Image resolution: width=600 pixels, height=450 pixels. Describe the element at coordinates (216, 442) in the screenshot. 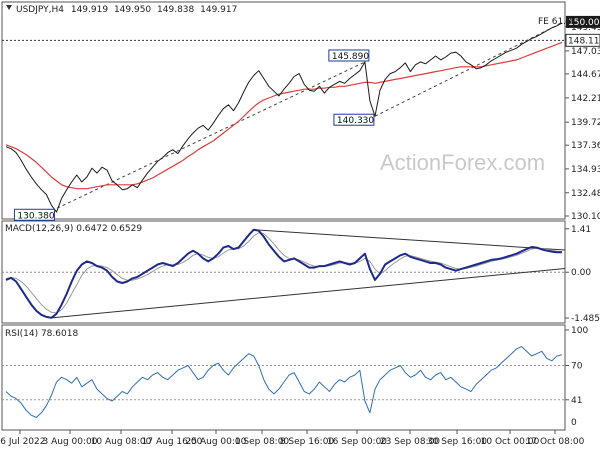

I see `x-axis-label: 25 Aug 00:00` at that location.